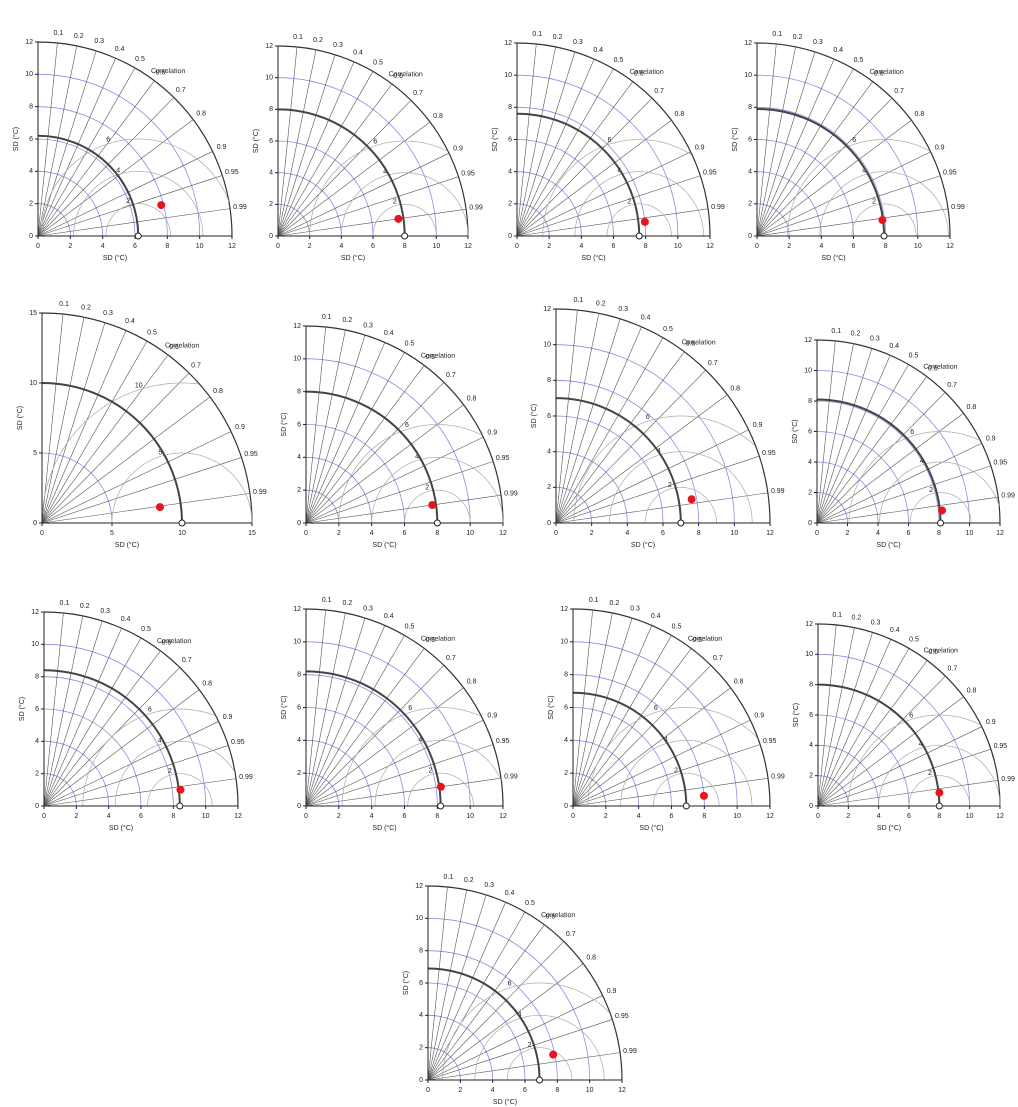  I want to click on reference-arc, so click(484, 1024).